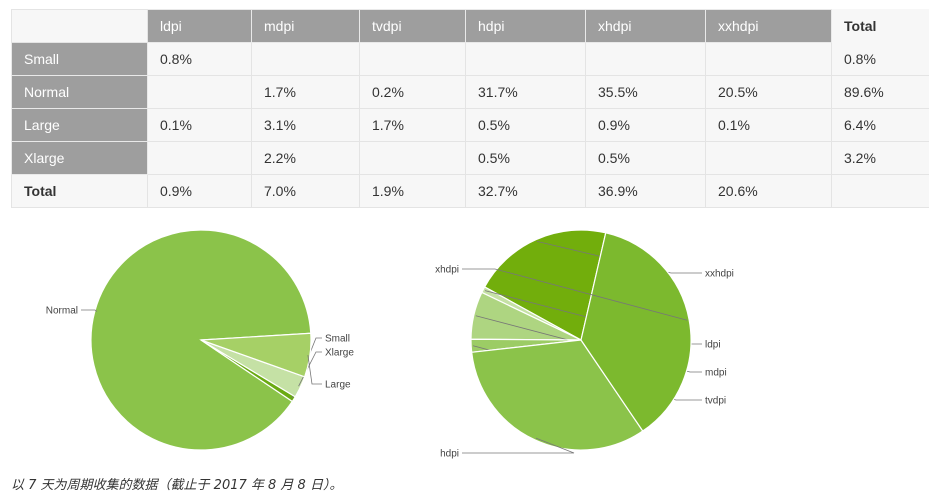 Image resolution: width=929 pixels, height=493 pixels. What do you see at coordinates (80, 59) in the screenshot?
I see `row-header: Small` at bounding box center [80, 59].